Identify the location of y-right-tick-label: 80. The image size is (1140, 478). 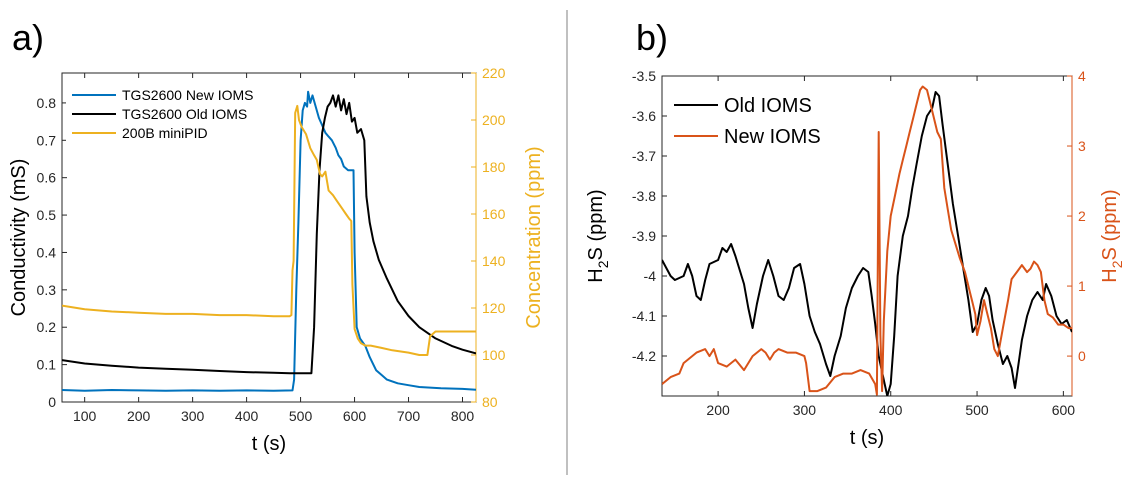
(490, 402).